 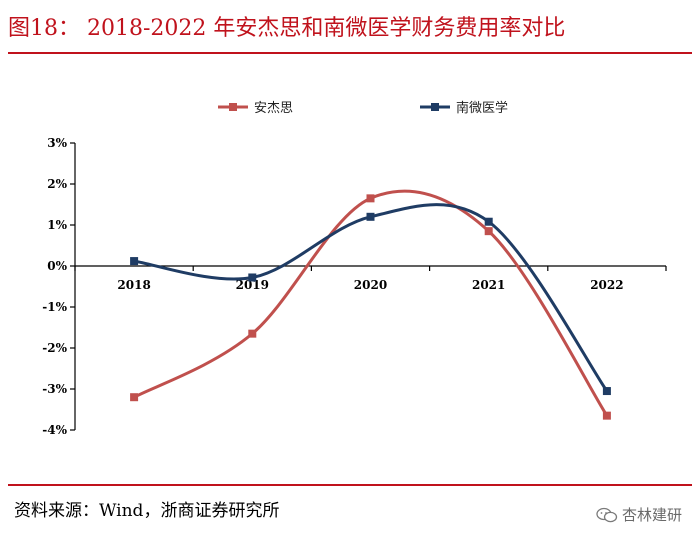 I want to click on watermark: 杏林建研, so click(x=639, y=514).